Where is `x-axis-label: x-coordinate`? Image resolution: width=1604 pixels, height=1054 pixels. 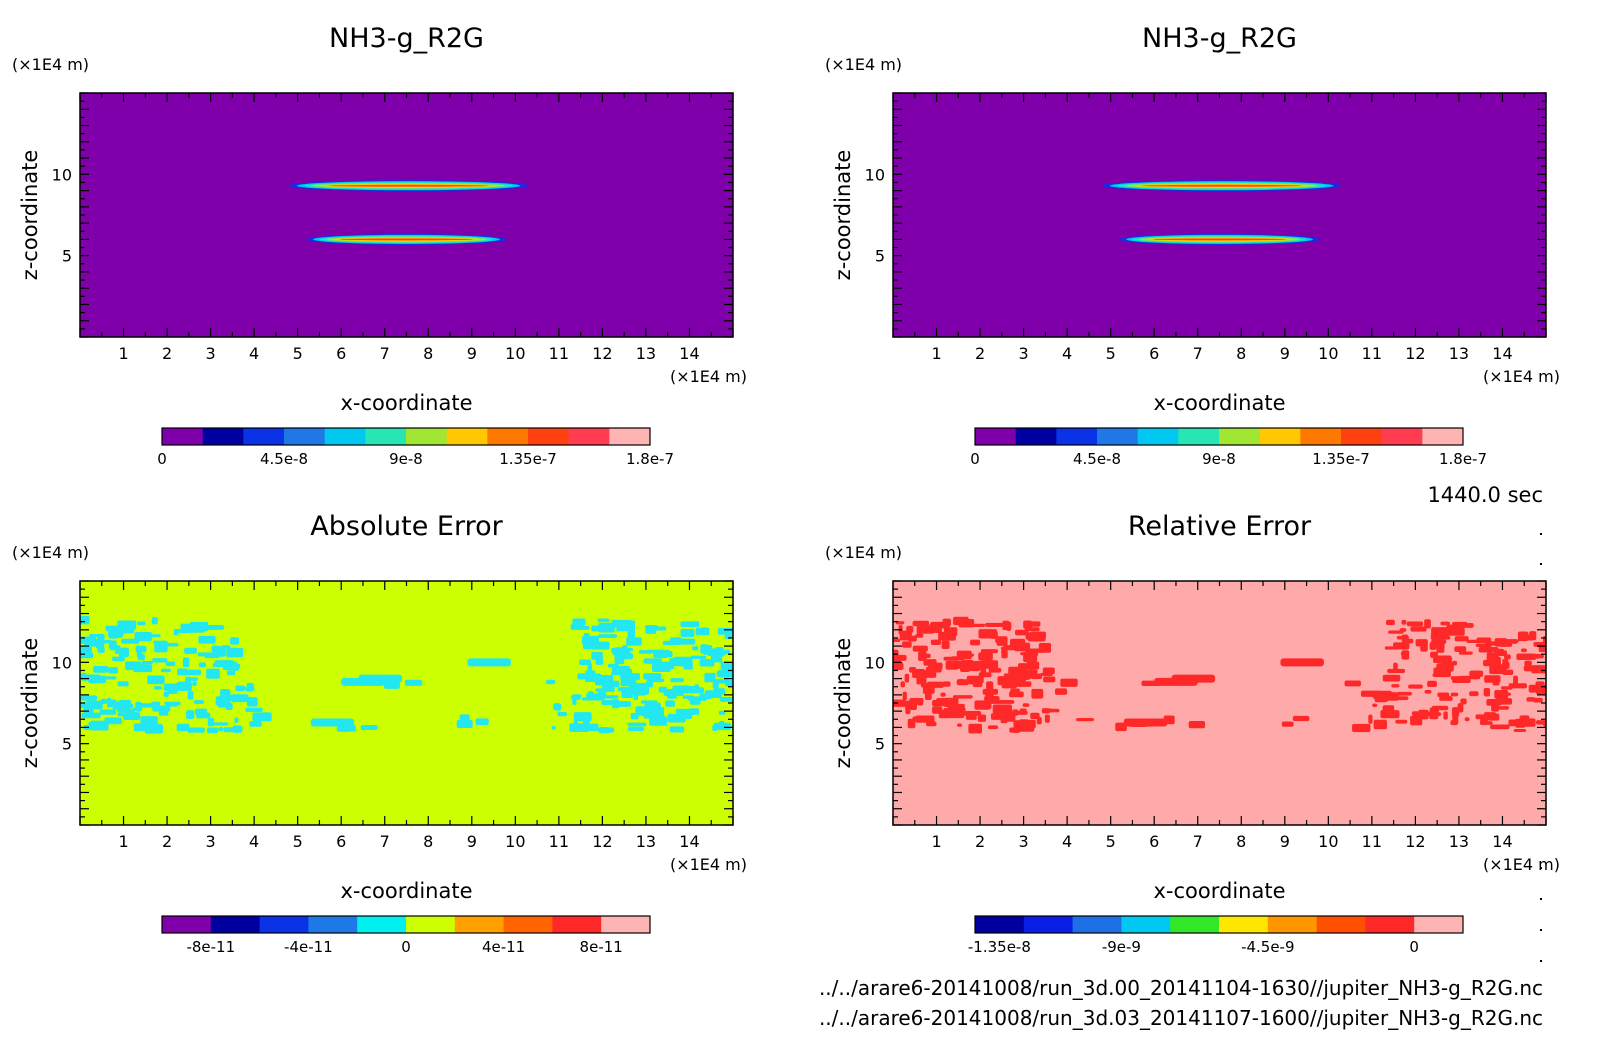
x-axis-label: x-coordinate is located at coordinates (1219, 403).